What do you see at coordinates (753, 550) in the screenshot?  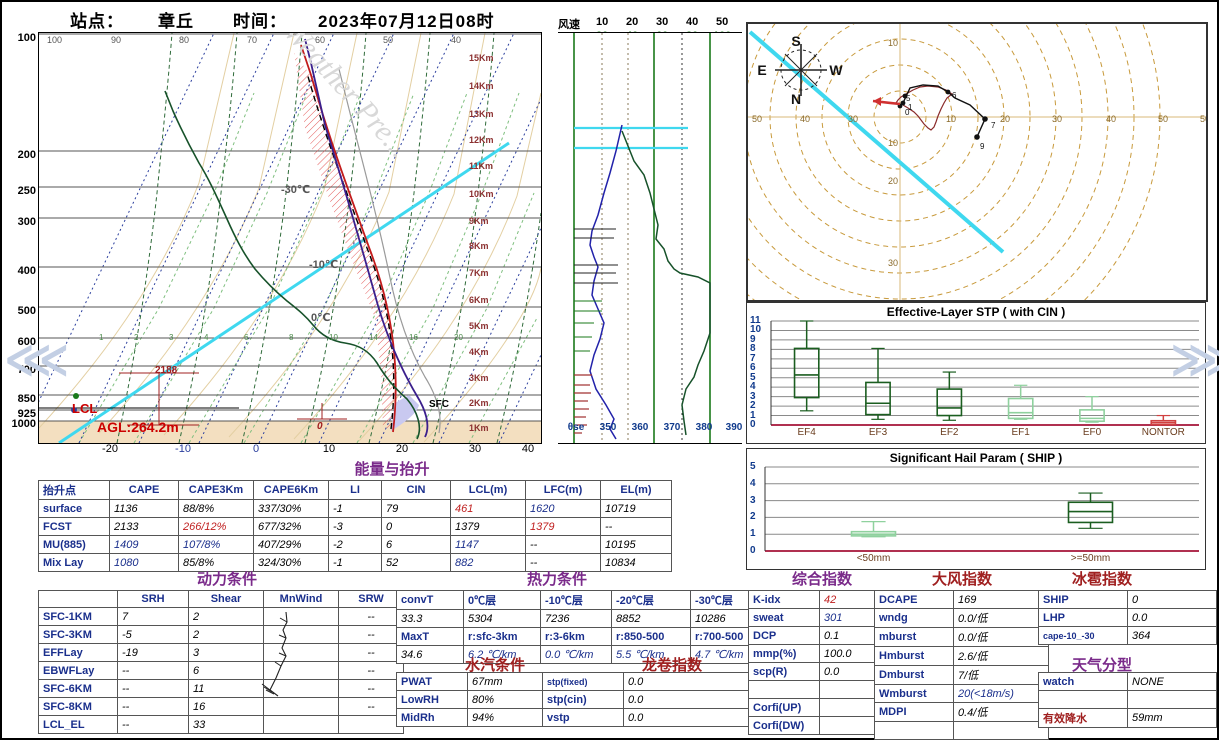 I see `y-tick-0: 0` at bounding box center [753, 550].